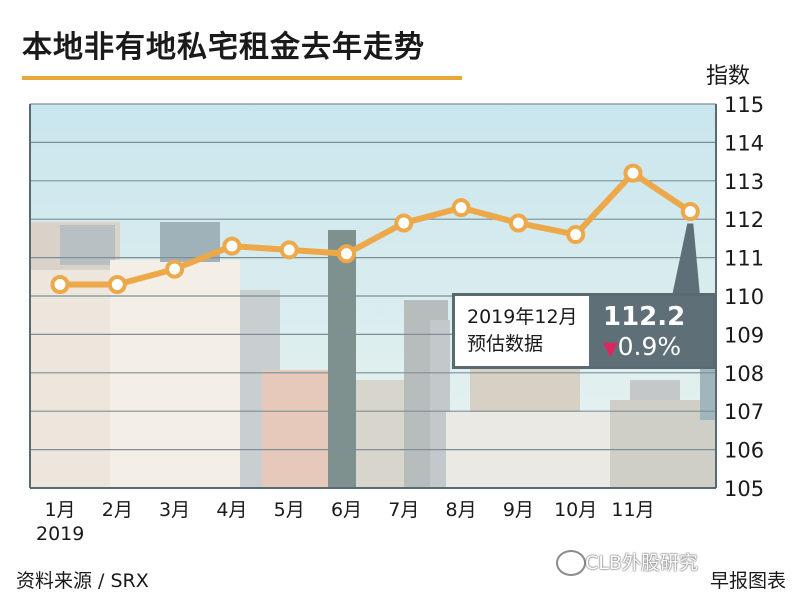 Image resolution: width=800 pixels, height=601 pixels. Describe the element at coordinates (744, 374) in the screenshot. I see `y-tick-label: 108` at that location.